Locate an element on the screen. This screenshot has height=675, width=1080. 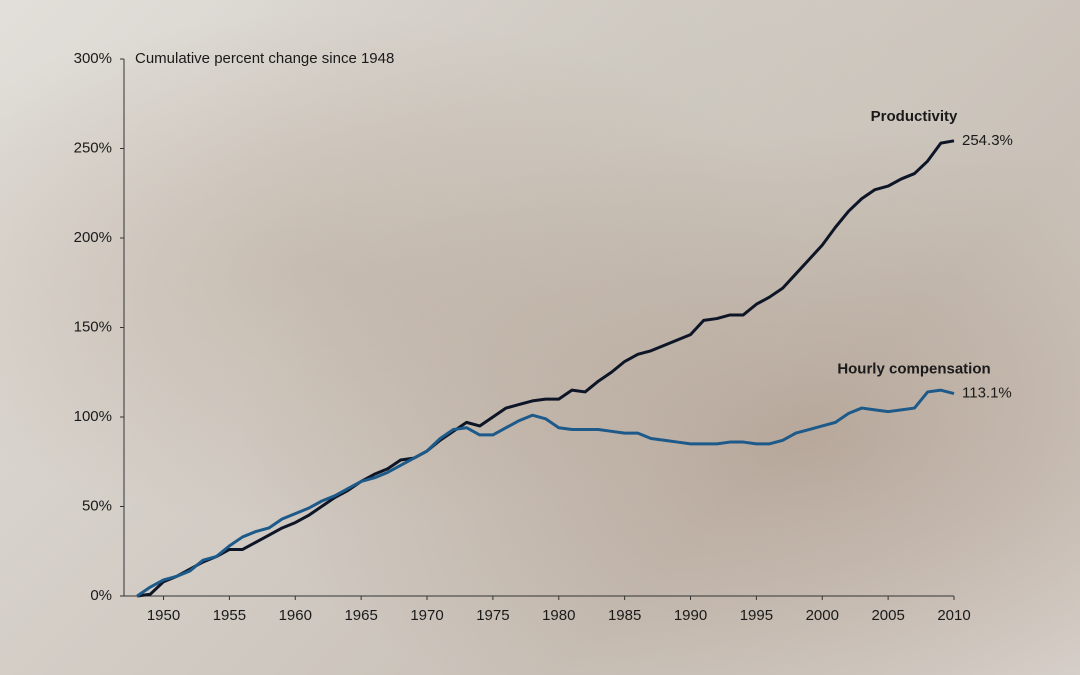
x-tick-label: 2010 is located at coordinates (953, 615).